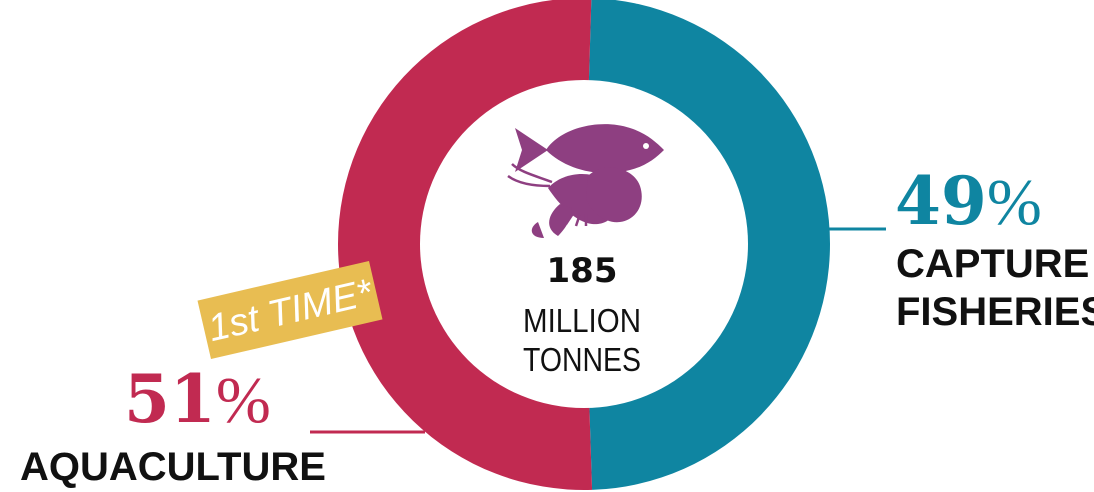  I want to click on capture-label-line1: CAPTURE, so click(992, 264).